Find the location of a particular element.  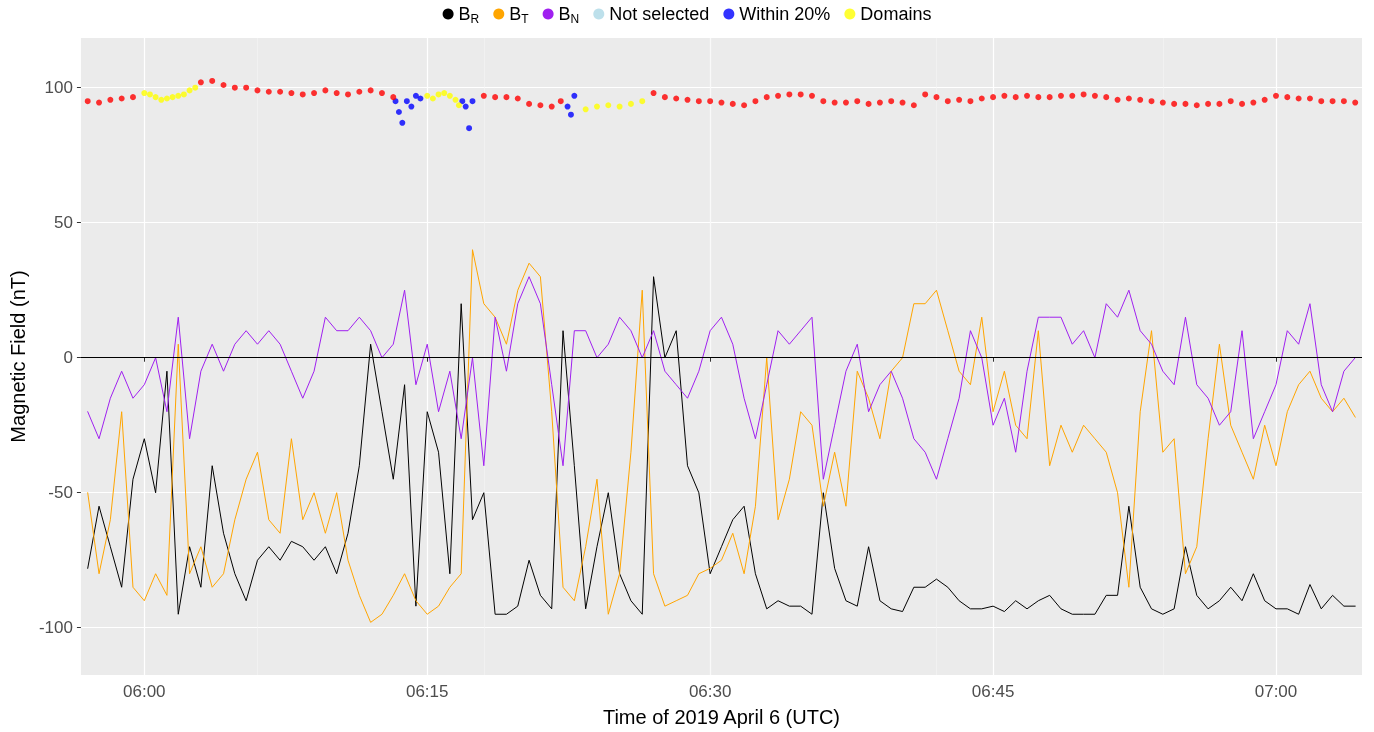

x-tick-label: 06:00 is located at coordinates (144, 691).